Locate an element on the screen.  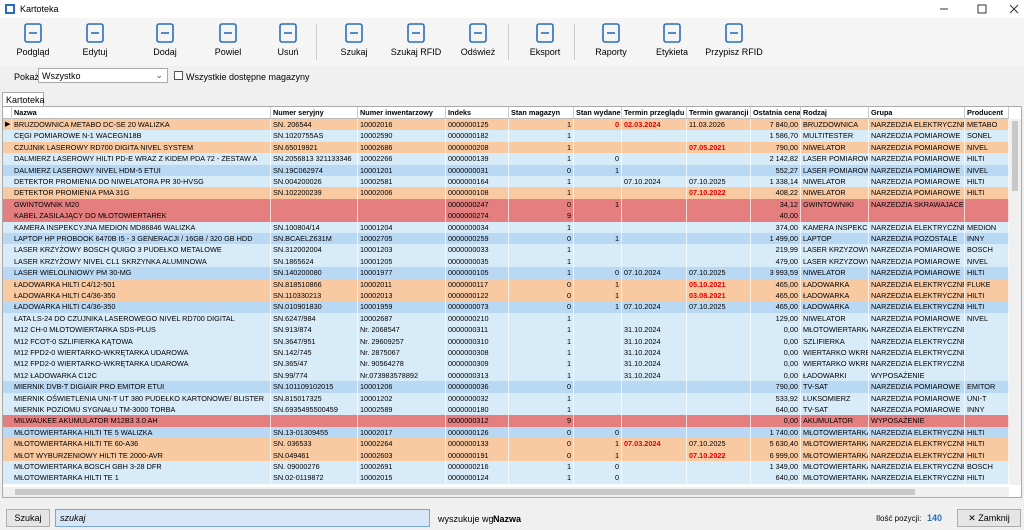
toolbar-button: Etykieta is located at coordinates (672, 39).